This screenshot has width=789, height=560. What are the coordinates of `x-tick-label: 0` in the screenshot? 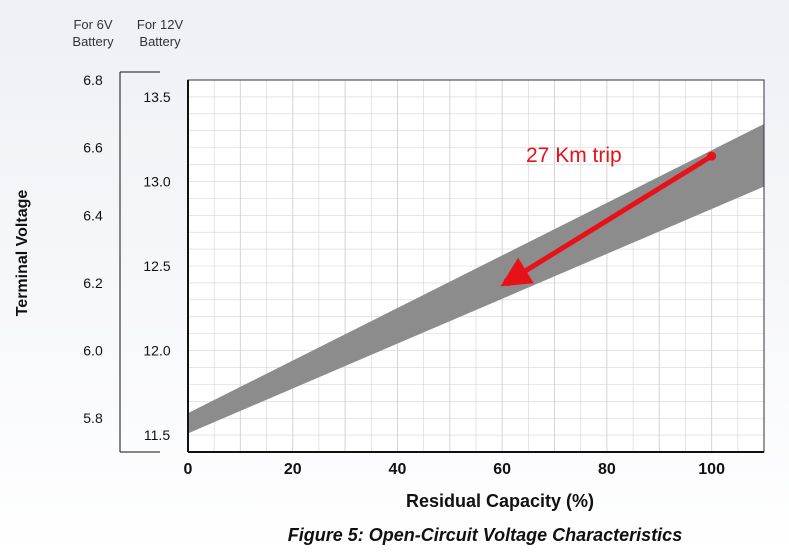 It's located at (188, 469).